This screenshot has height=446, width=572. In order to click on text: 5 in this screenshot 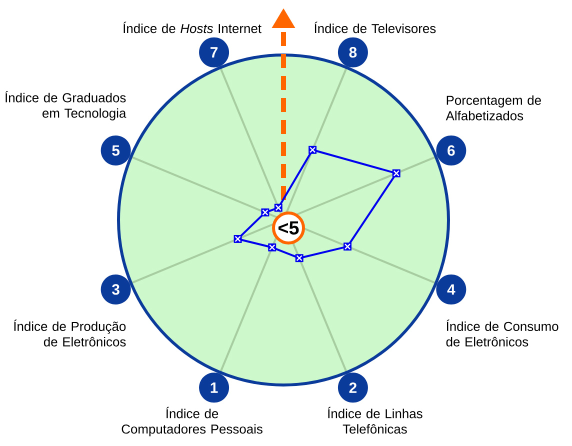, I will do `click(116, 150)`.